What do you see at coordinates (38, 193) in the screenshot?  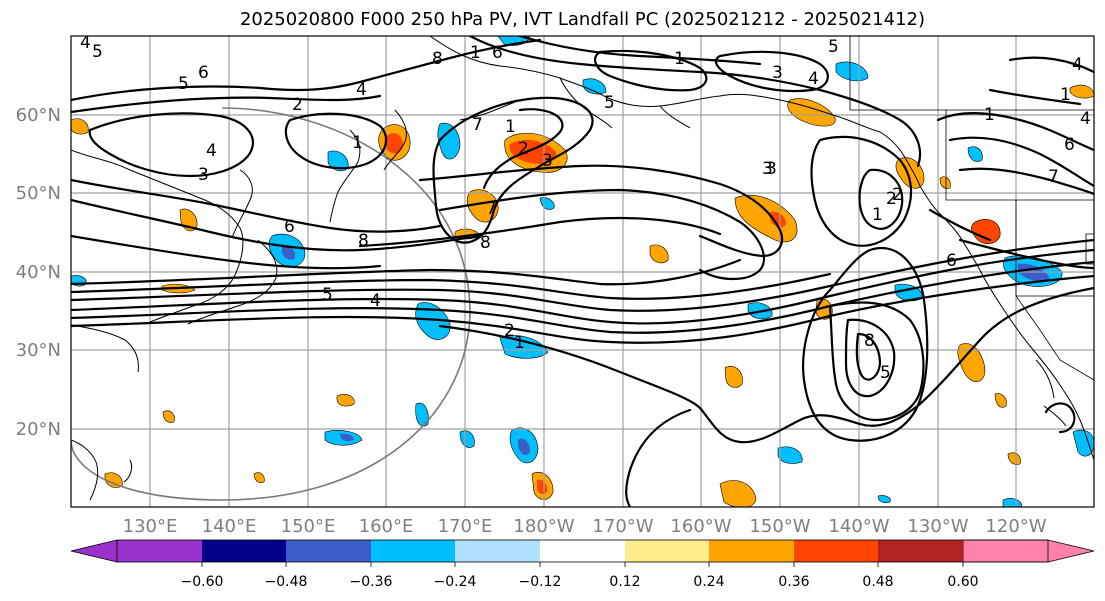 I see `lat-label: 50°N` at bounding box center [38, 193].